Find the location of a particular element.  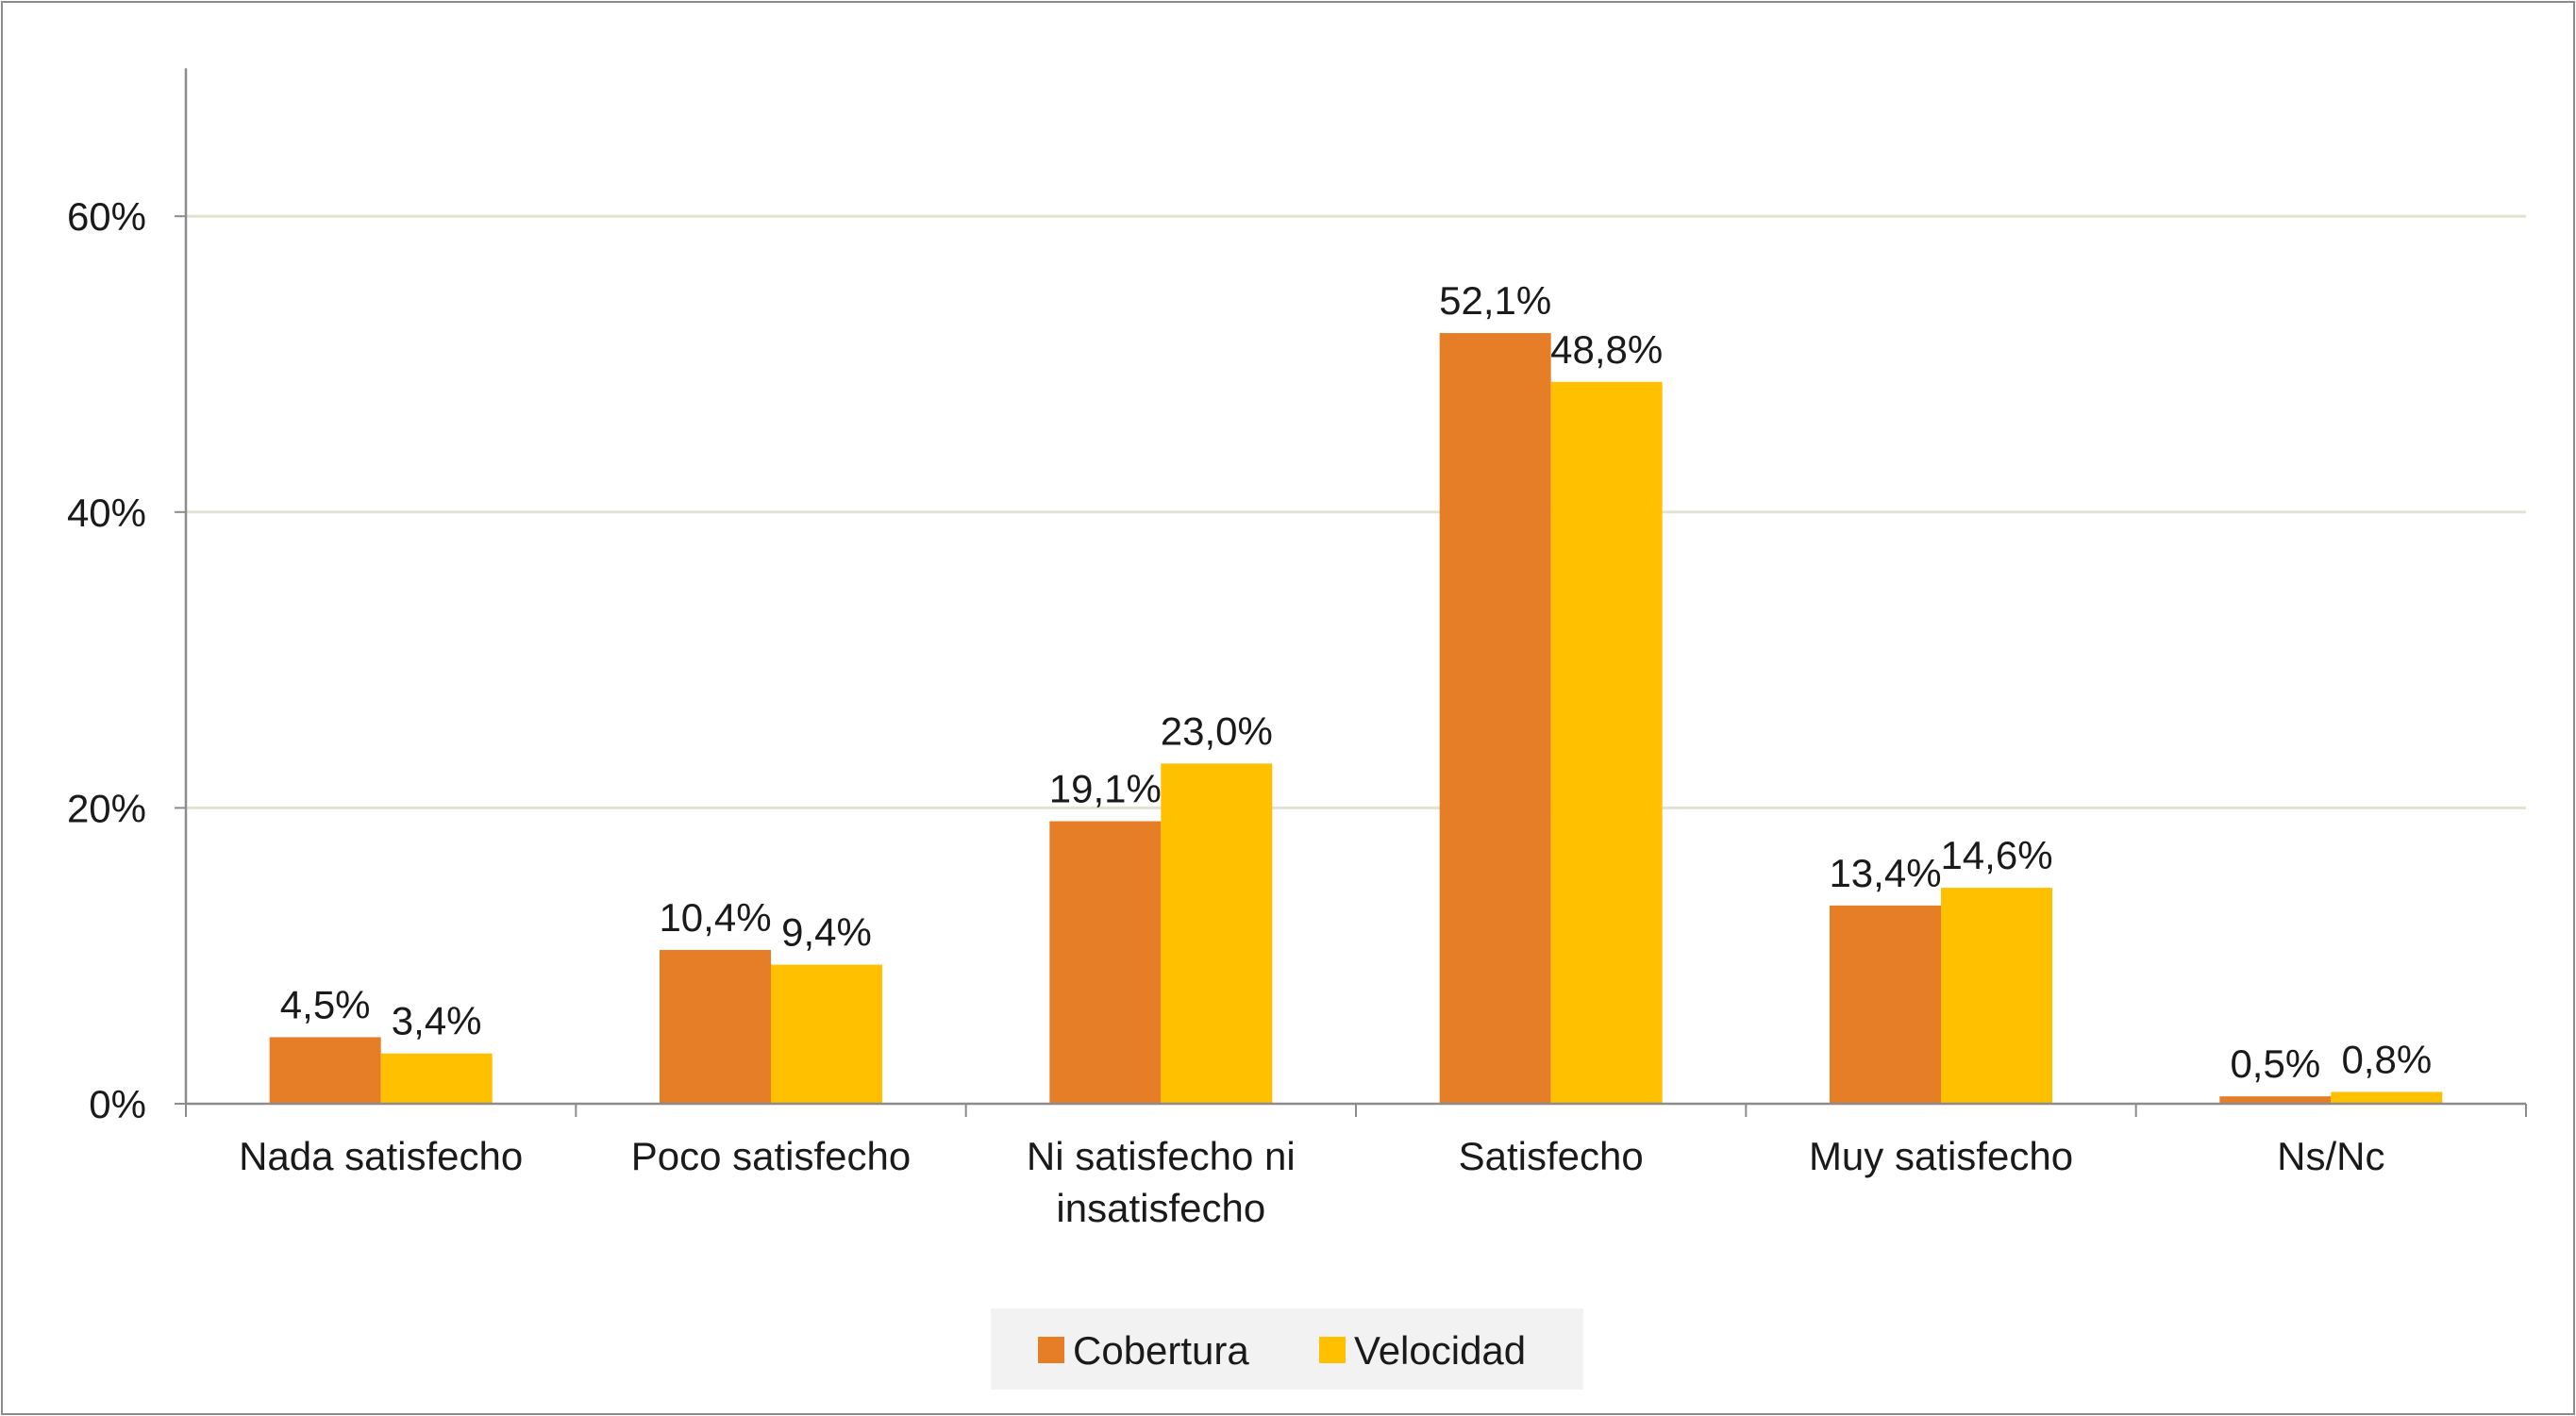

data-label: 19,1% is located at coordinates (1105, 789).